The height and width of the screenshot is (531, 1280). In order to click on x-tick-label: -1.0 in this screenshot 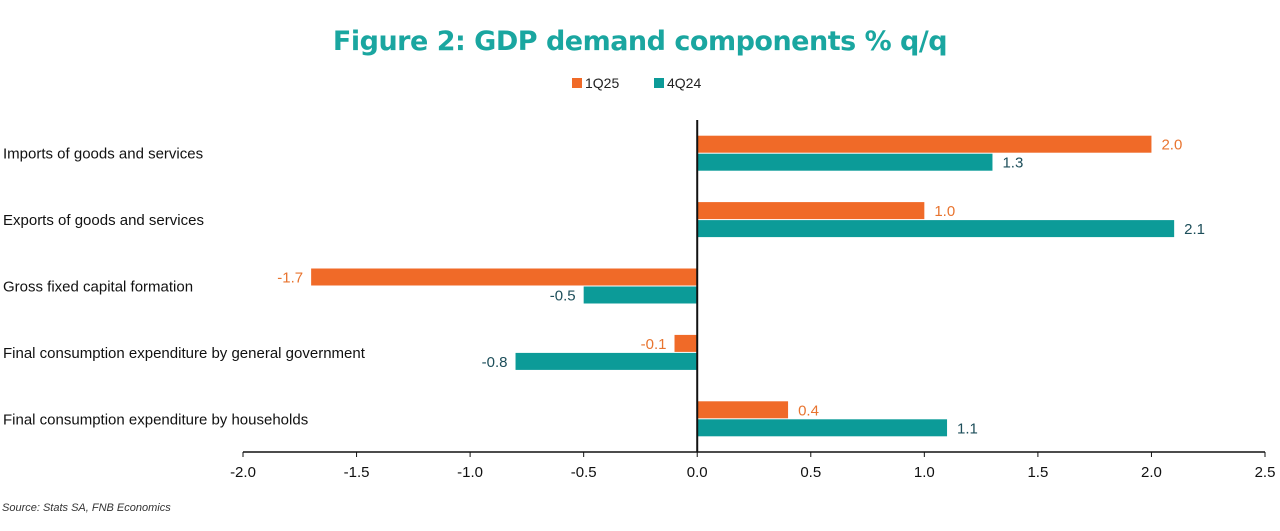, I will do `click(470, 472)`.